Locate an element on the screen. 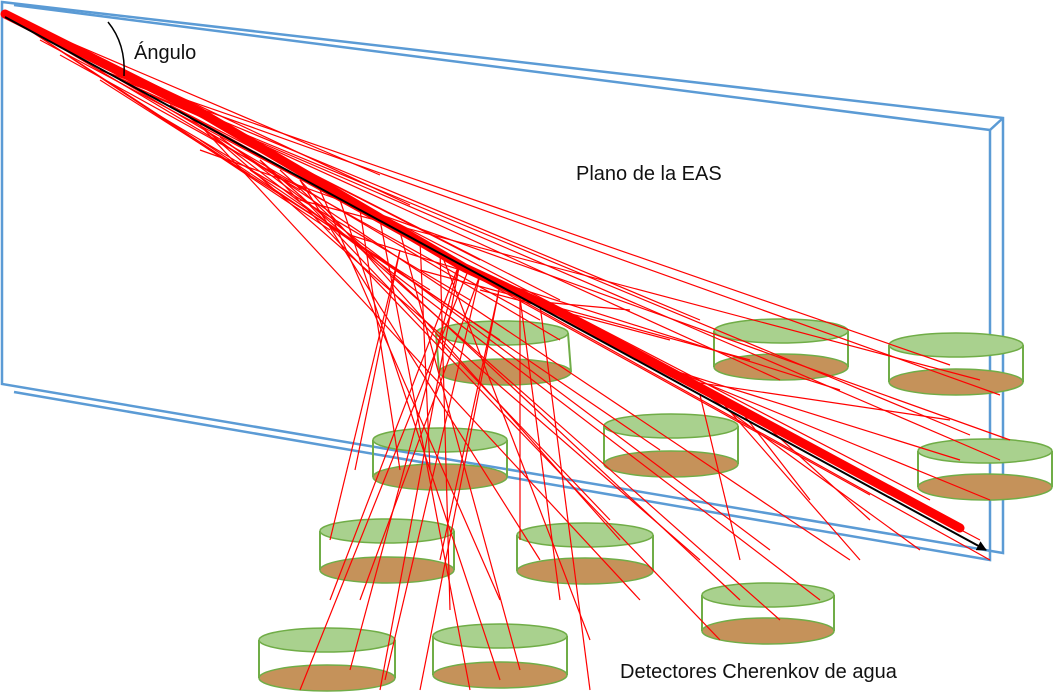  plane-top-edge is located at coordinates (996, 124).